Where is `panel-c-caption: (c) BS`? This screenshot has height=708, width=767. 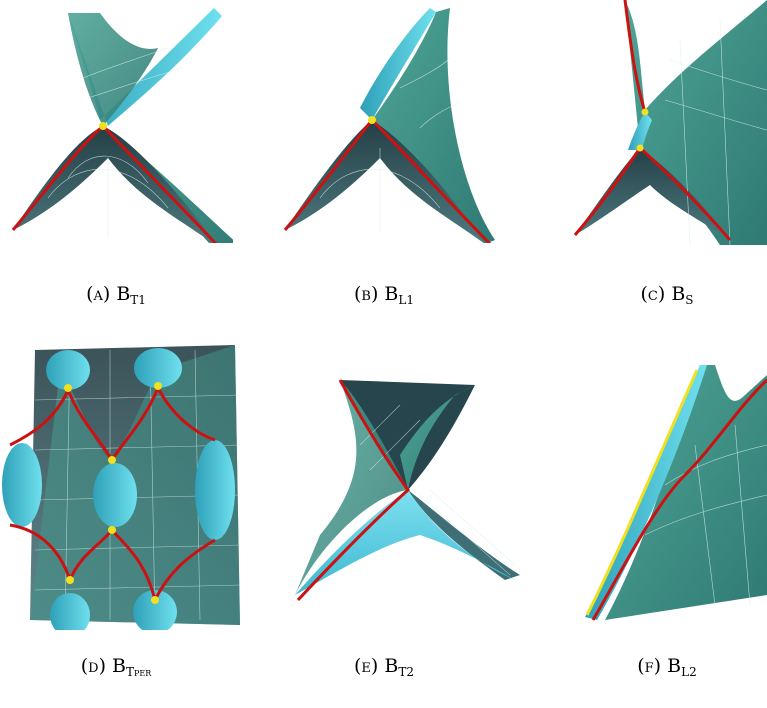 panel-c-caption: (c) BS is located at coordinates (667, 295).